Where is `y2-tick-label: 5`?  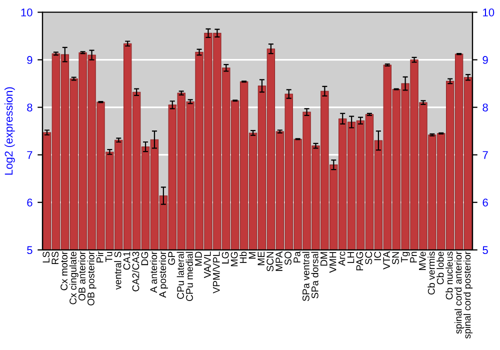 y2-tick-label: 5 is located at coordinates (485, 250).